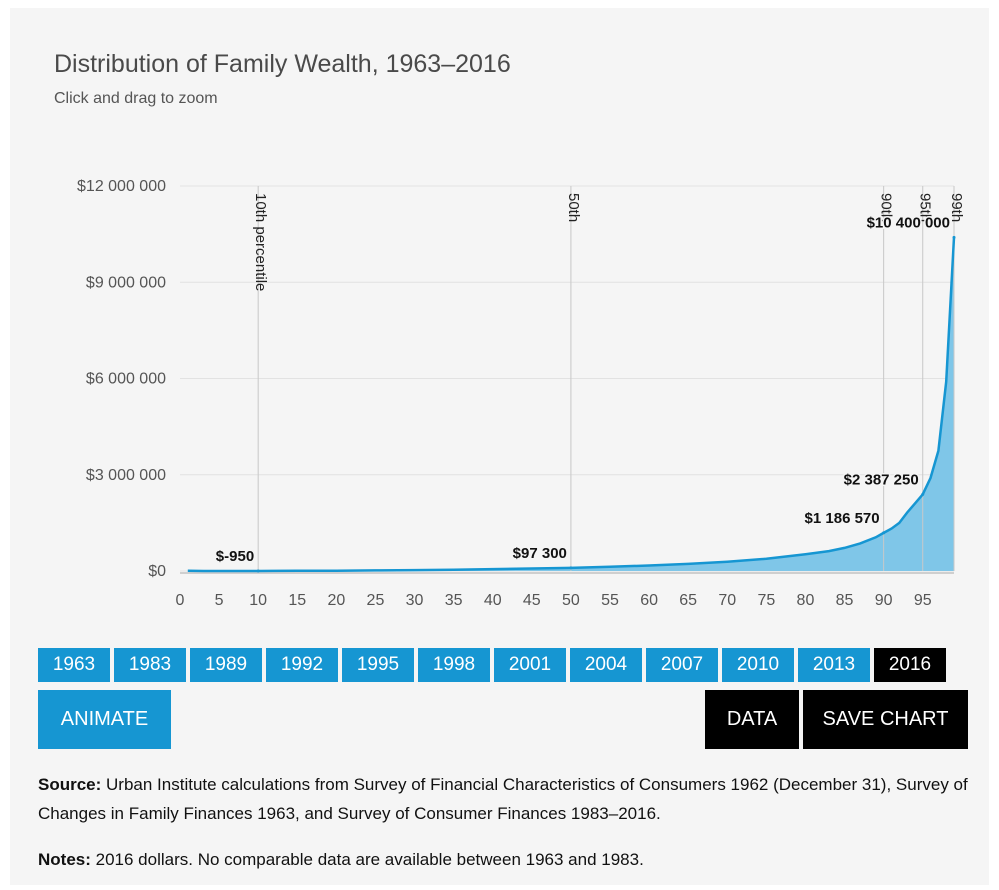 The image size is (999, 890). I want to click on y-tick-label: $12 000 000, so click(121, 186).